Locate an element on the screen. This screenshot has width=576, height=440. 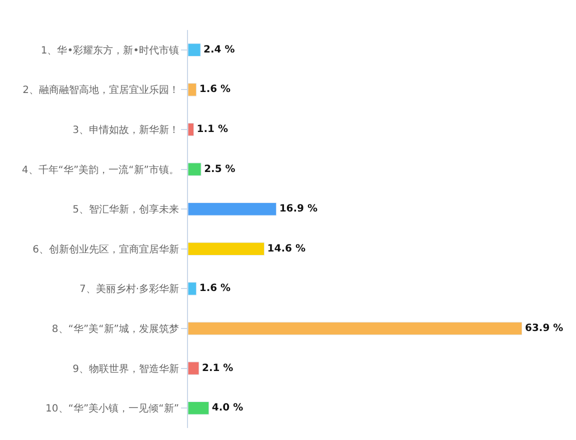
y-tick-label: 5、智汇华新，创享未来 is located at coordinates (125, 210).